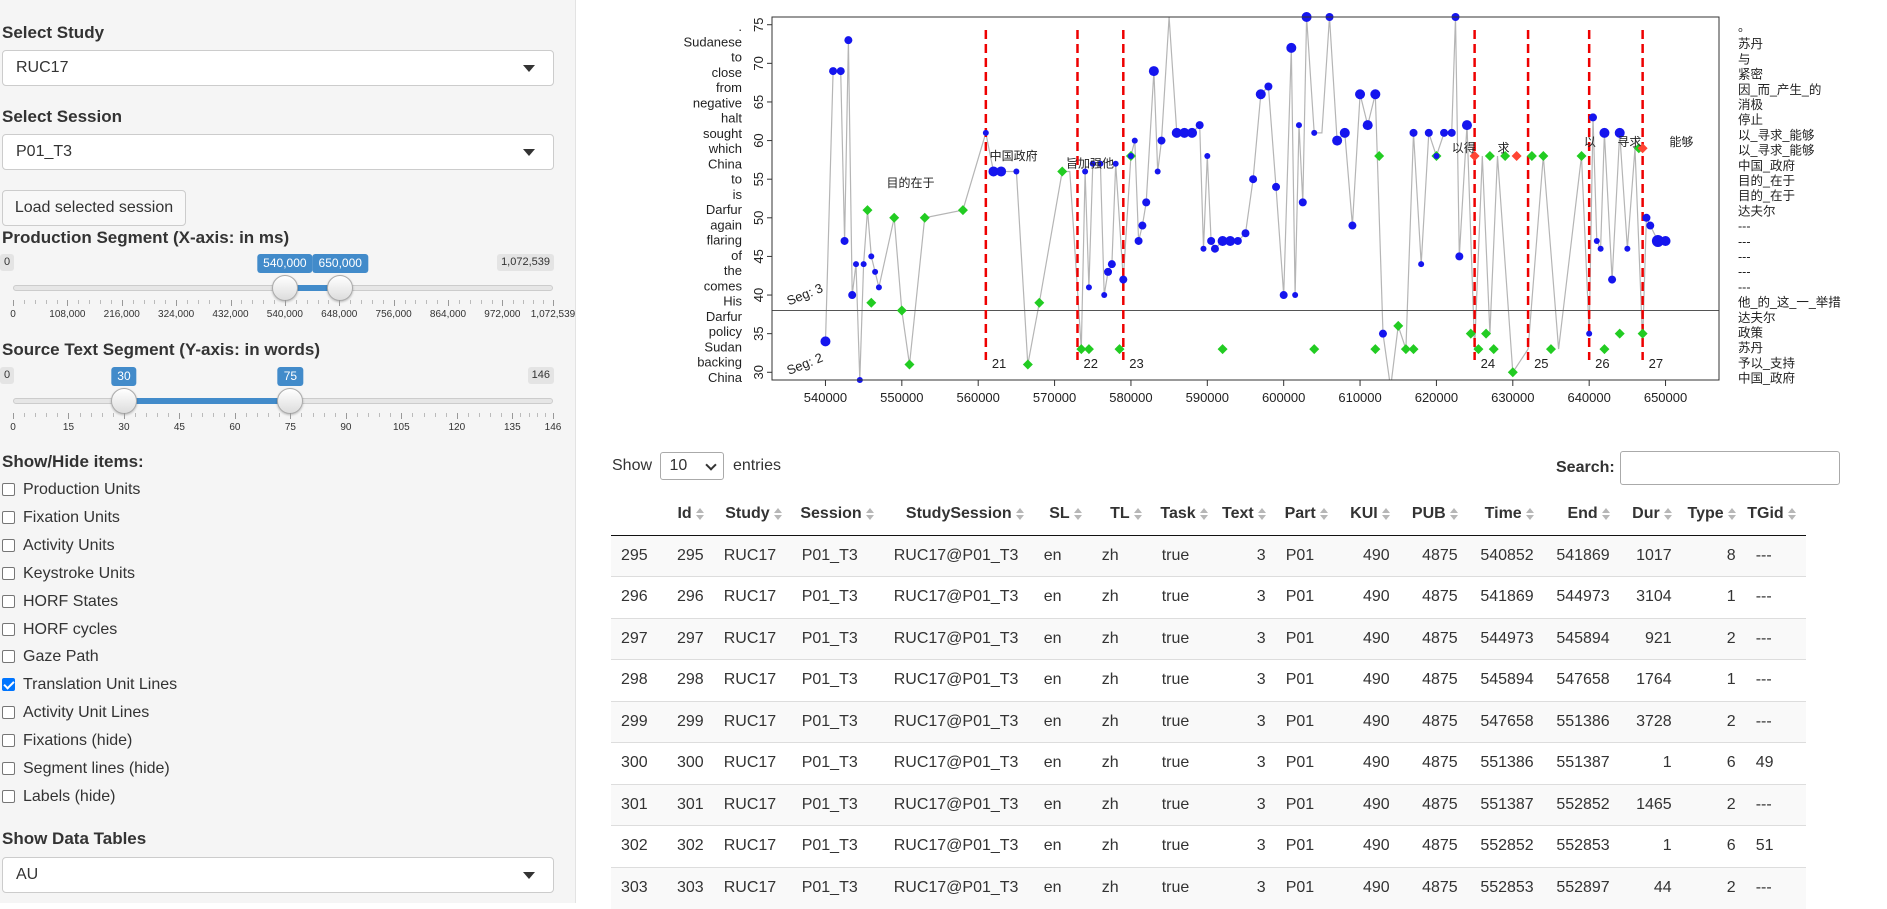  What do you see at coordinates (1730, 468) in the screenshot?
I see `search-input` at bounding box center [1730, 468].